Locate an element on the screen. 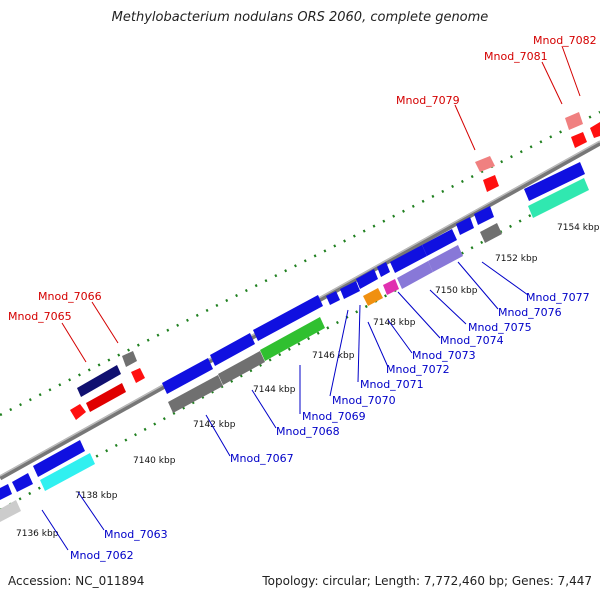  gene-7073-purple is located at coordinates (415, 275).